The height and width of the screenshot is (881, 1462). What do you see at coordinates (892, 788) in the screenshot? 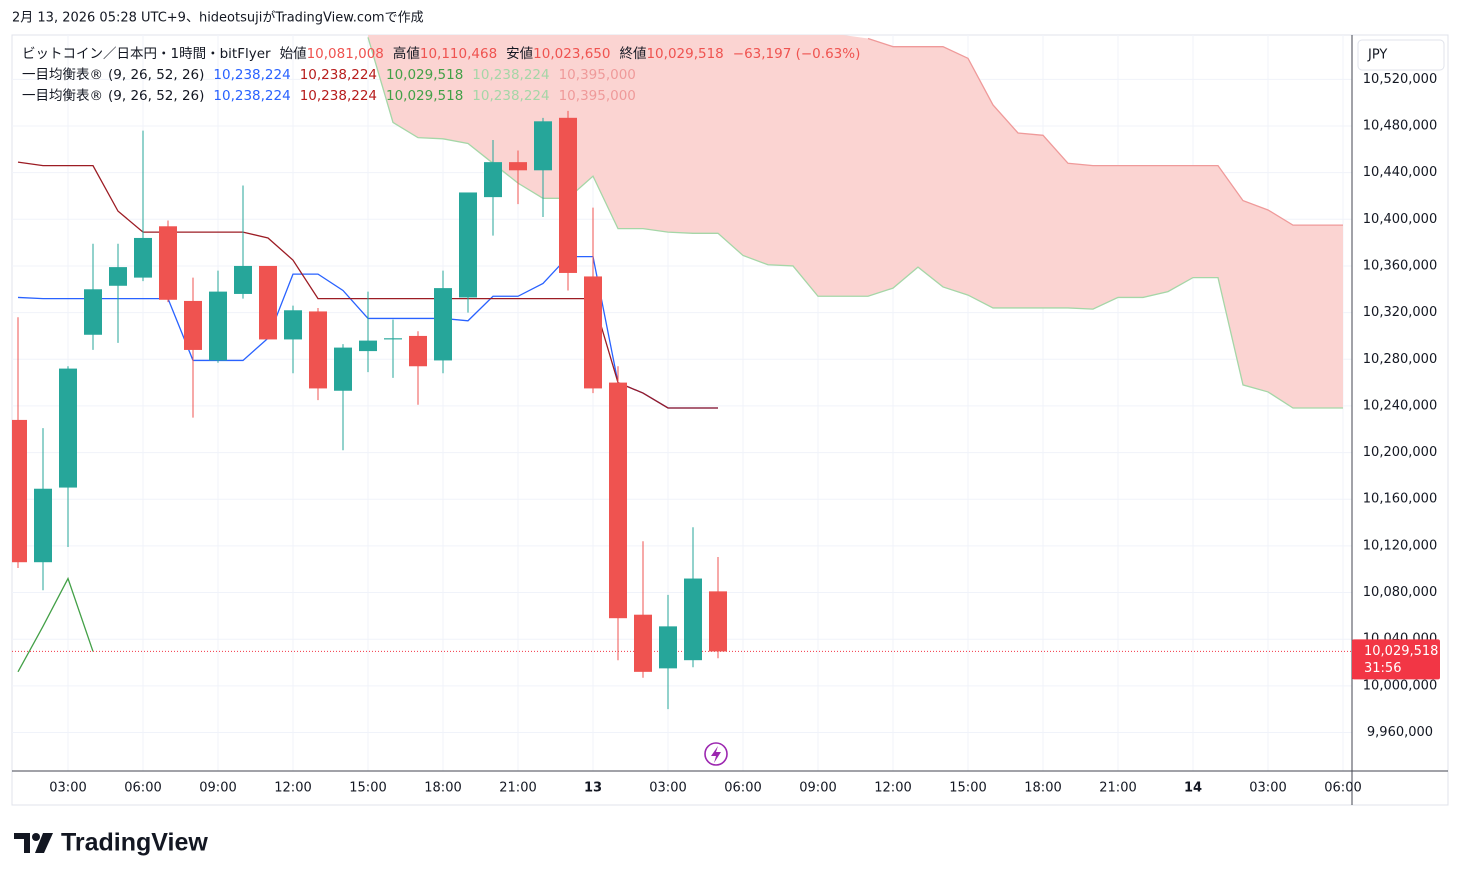
I see `x-tick-label: 12:00` at bounding box center [892, 788].